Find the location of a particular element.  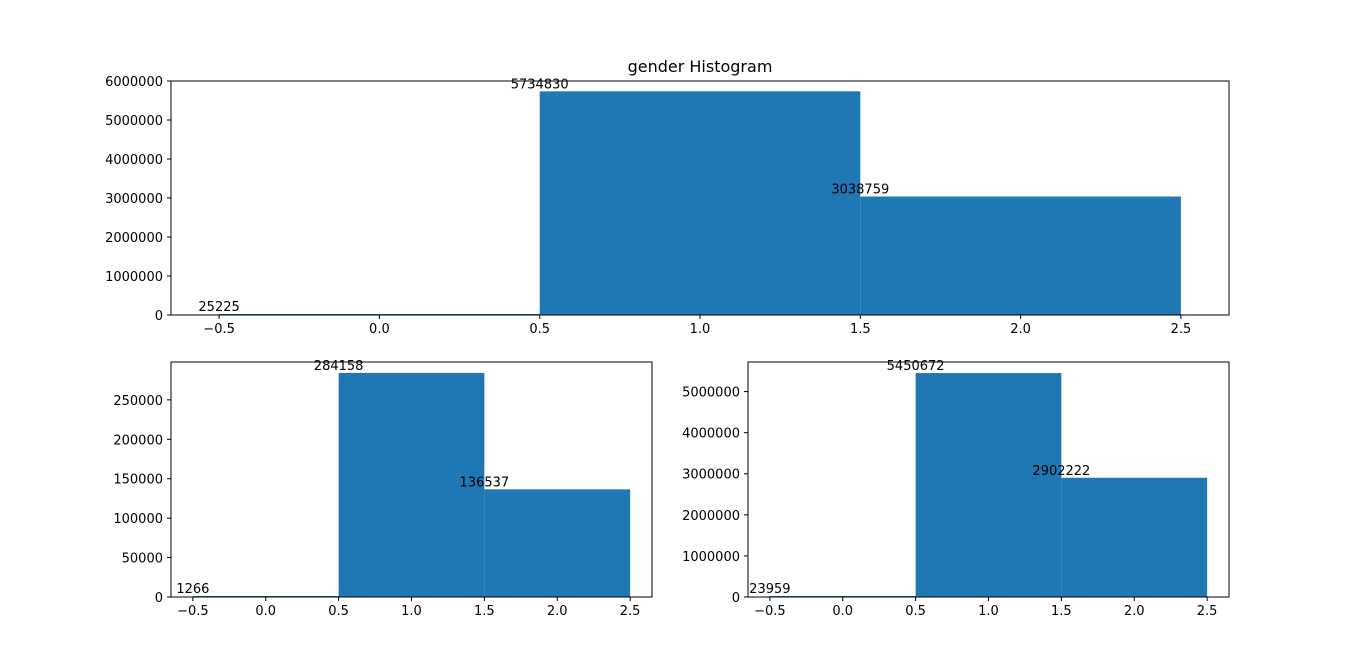

bar-value-label: 5450672 is located at coordinates (916, 366).